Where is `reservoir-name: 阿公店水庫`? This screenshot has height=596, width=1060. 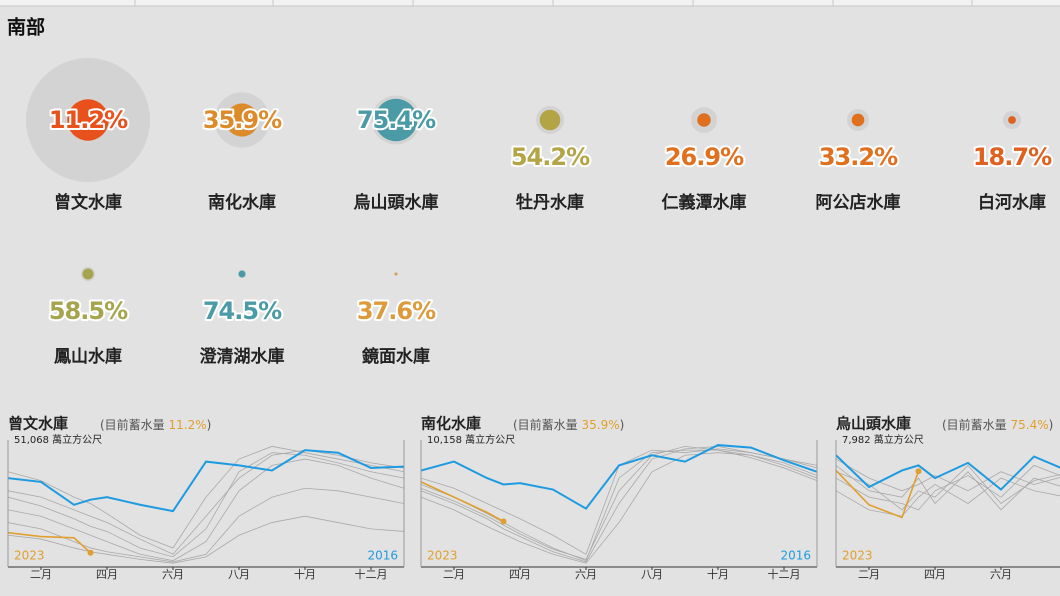
reservoir-name: 阿公店水庫 is located at coordinates (858, 202).